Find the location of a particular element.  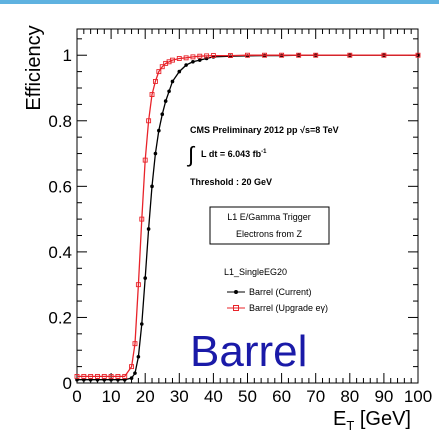

x-tick-labels: 0 10 20 30 40 50 60 70 80 90 100 is located at coordinates (252, 396).